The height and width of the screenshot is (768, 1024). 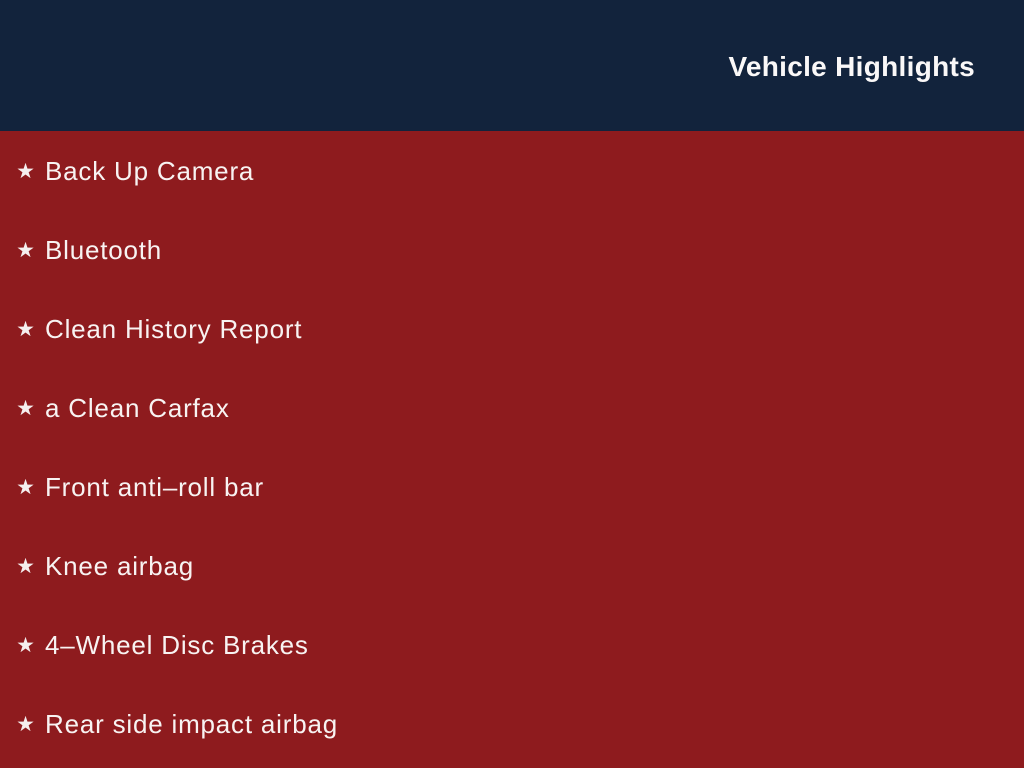 What do you see at coordinates (512, 407) in the screenshot?
I see `list-item: ★ a Clean Carfax` at bounding box center [512, 407].